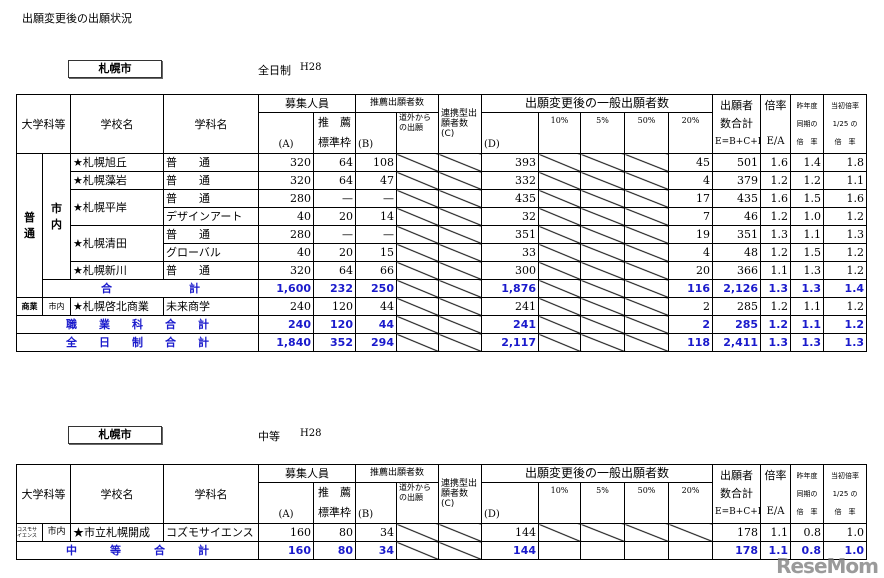 The width and height of the screenshot is (884, 578). What do you see at coordinates (776, 270) in the screenshot?
I see `ratio: 1.1` at bounding box center [776, 270].